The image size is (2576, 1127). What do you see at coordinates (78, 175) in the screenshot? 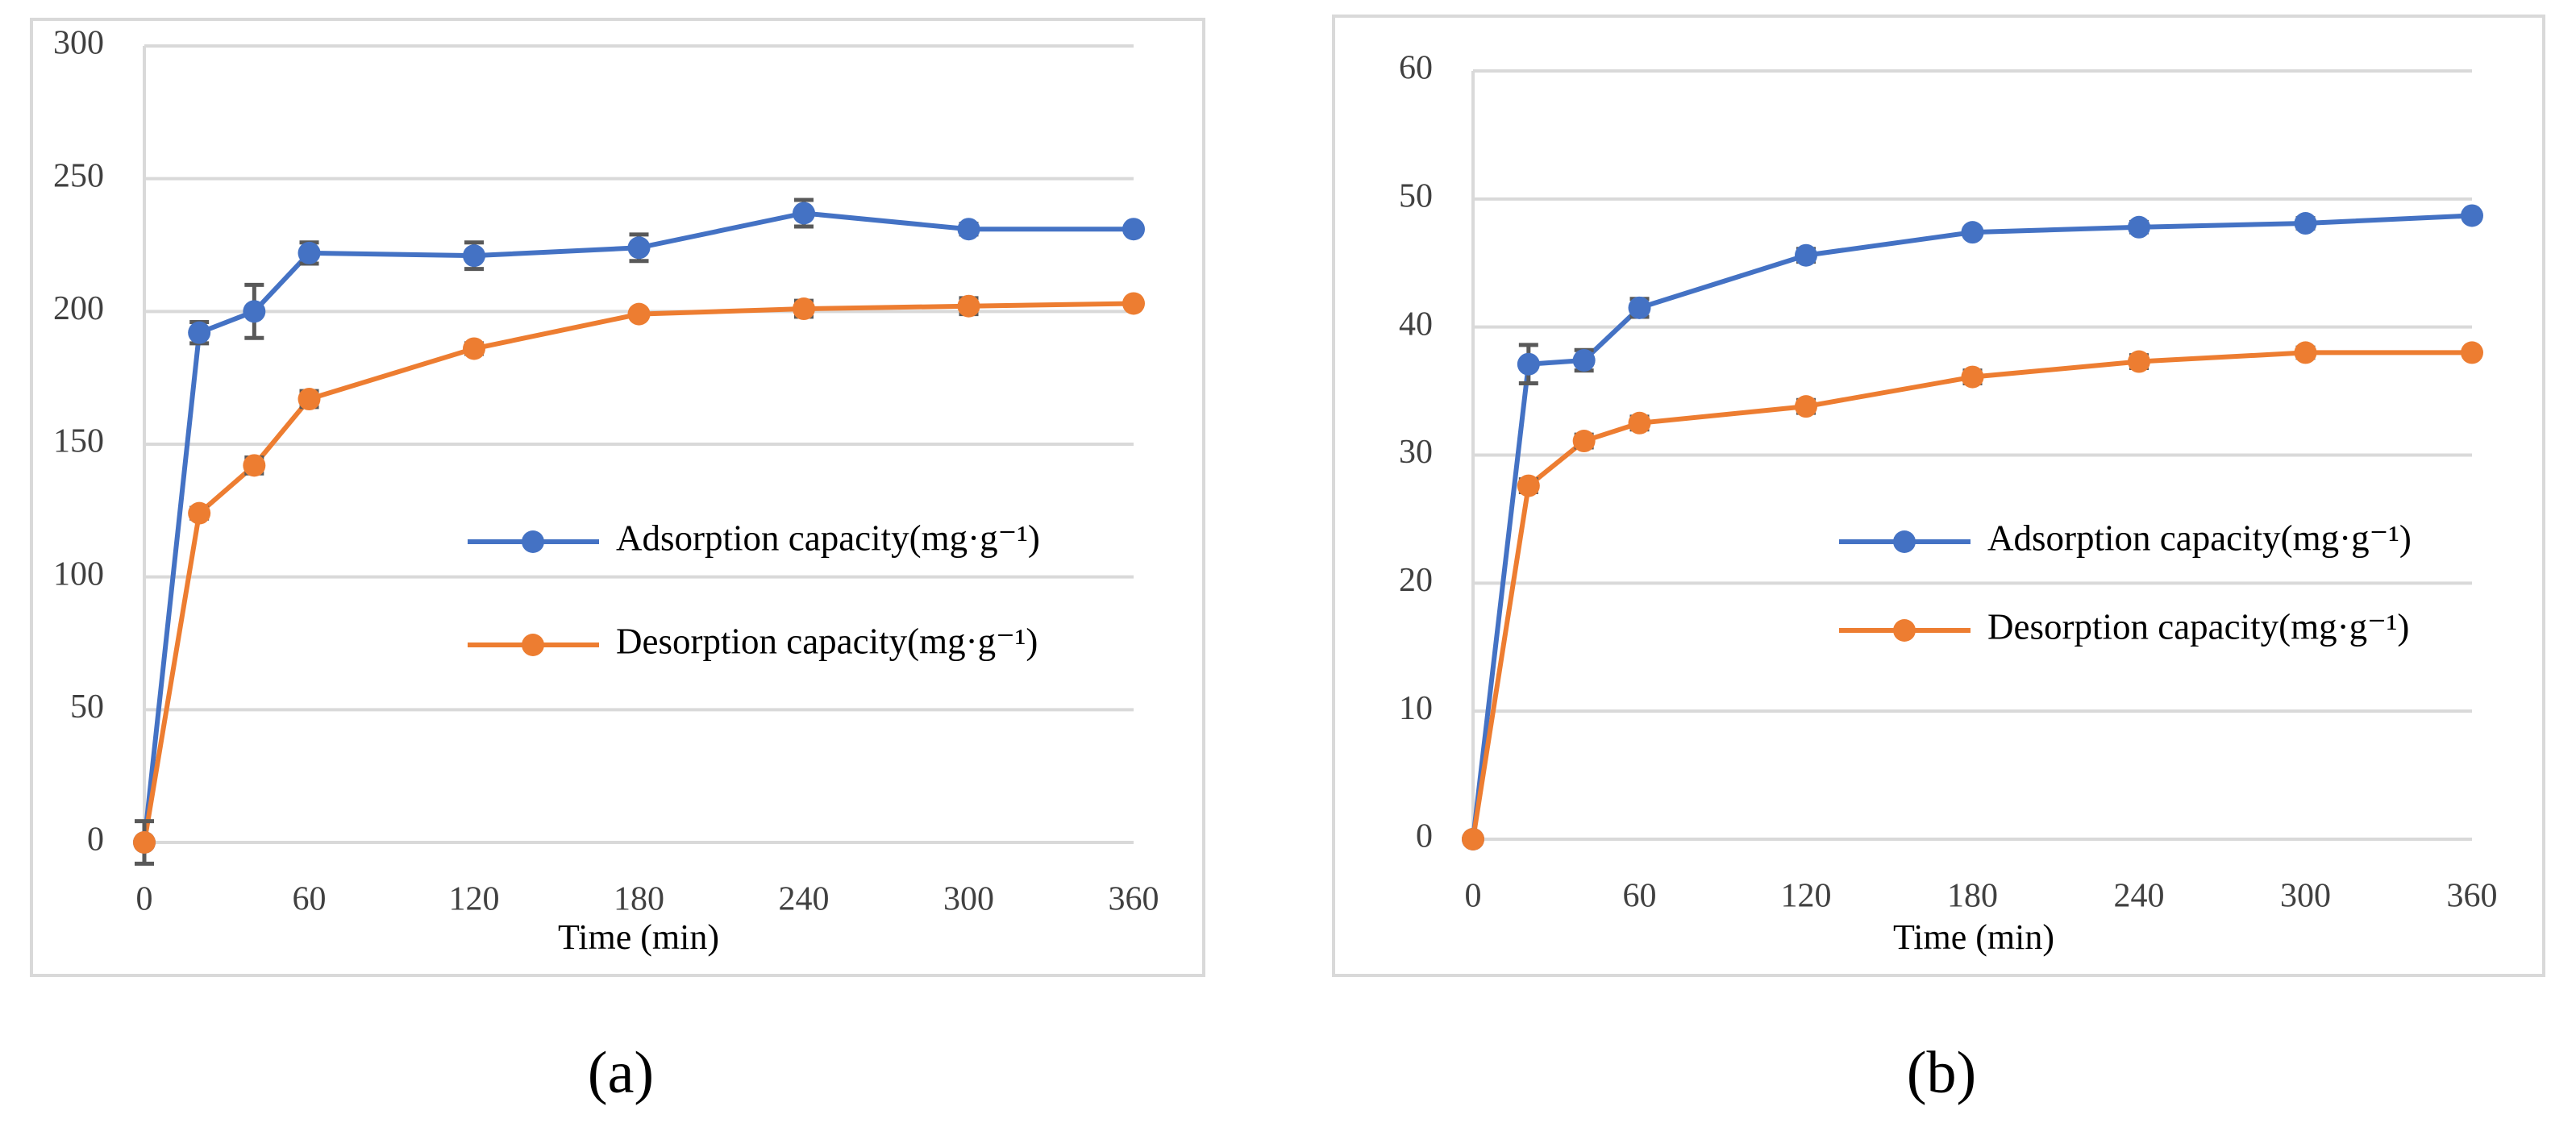
I see `y-tick-label: 250` at bounding box center [78, 175].